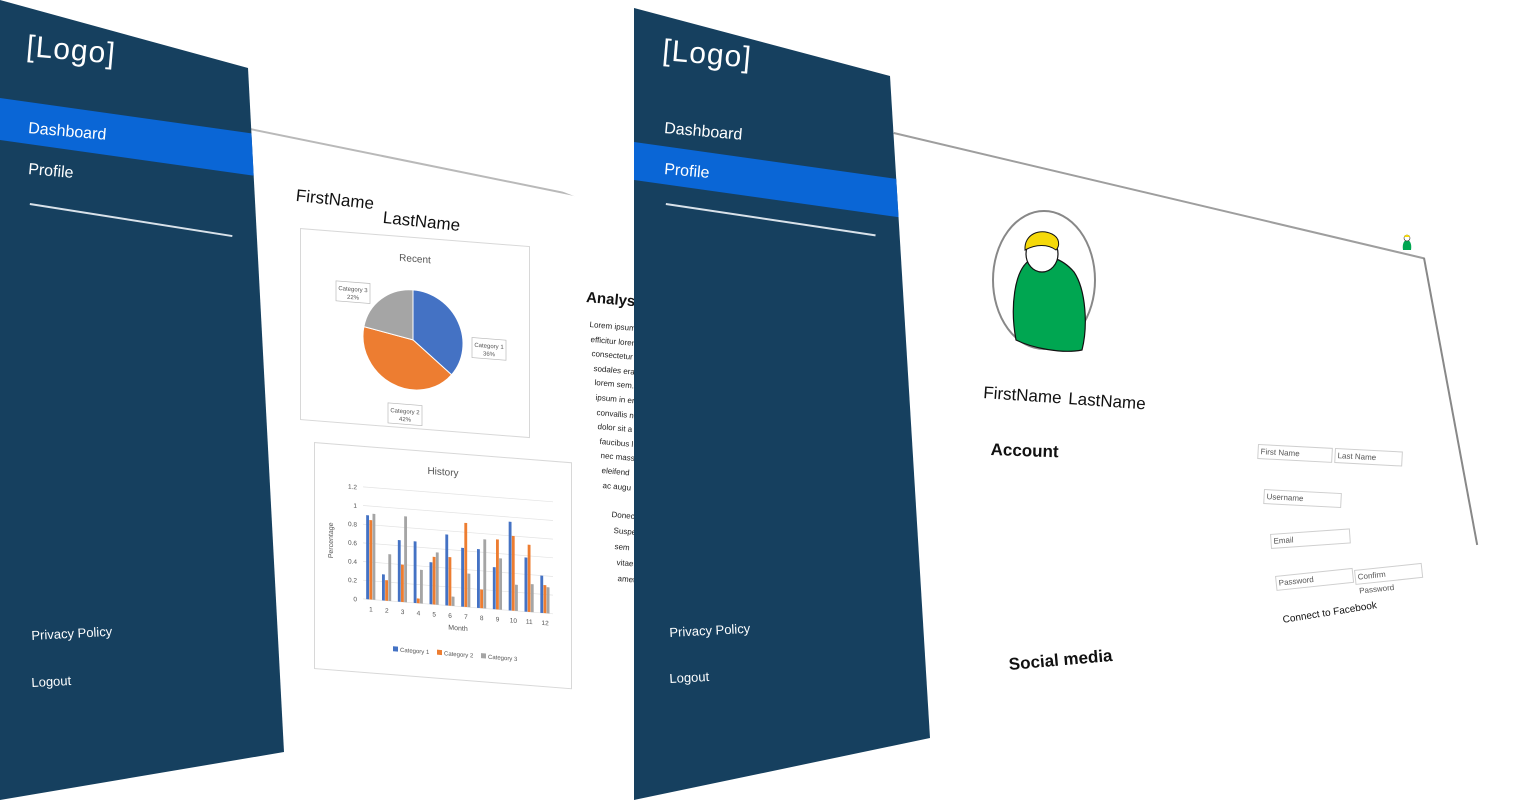 This screenshot has height=800, width=1536. What do you see at coordinates (1315, 579) in the screenshot?
I see `password-input: Password` at bounding box center [1315, 579].